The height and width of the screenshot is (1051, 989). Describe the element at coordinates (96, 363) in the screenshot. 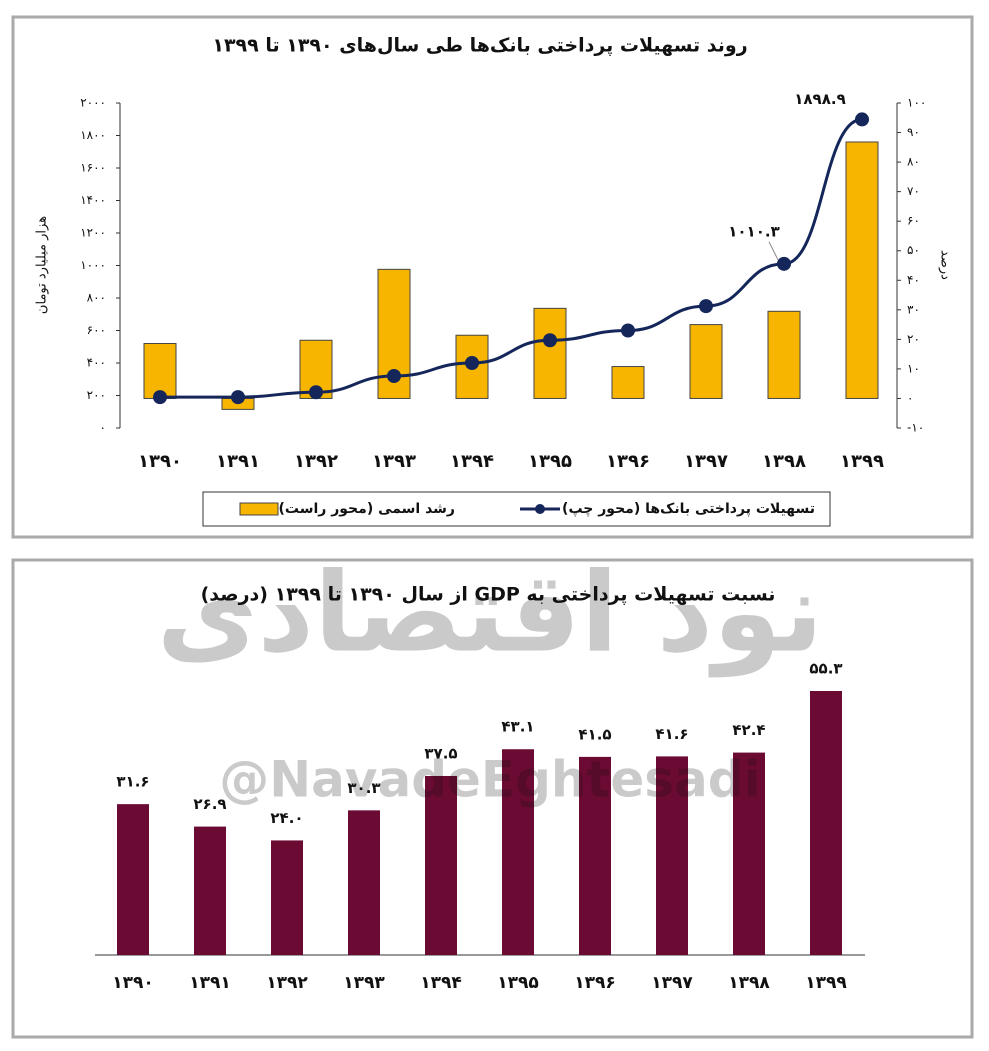

I see `y-tick-label: ۴۰۰` at that location.